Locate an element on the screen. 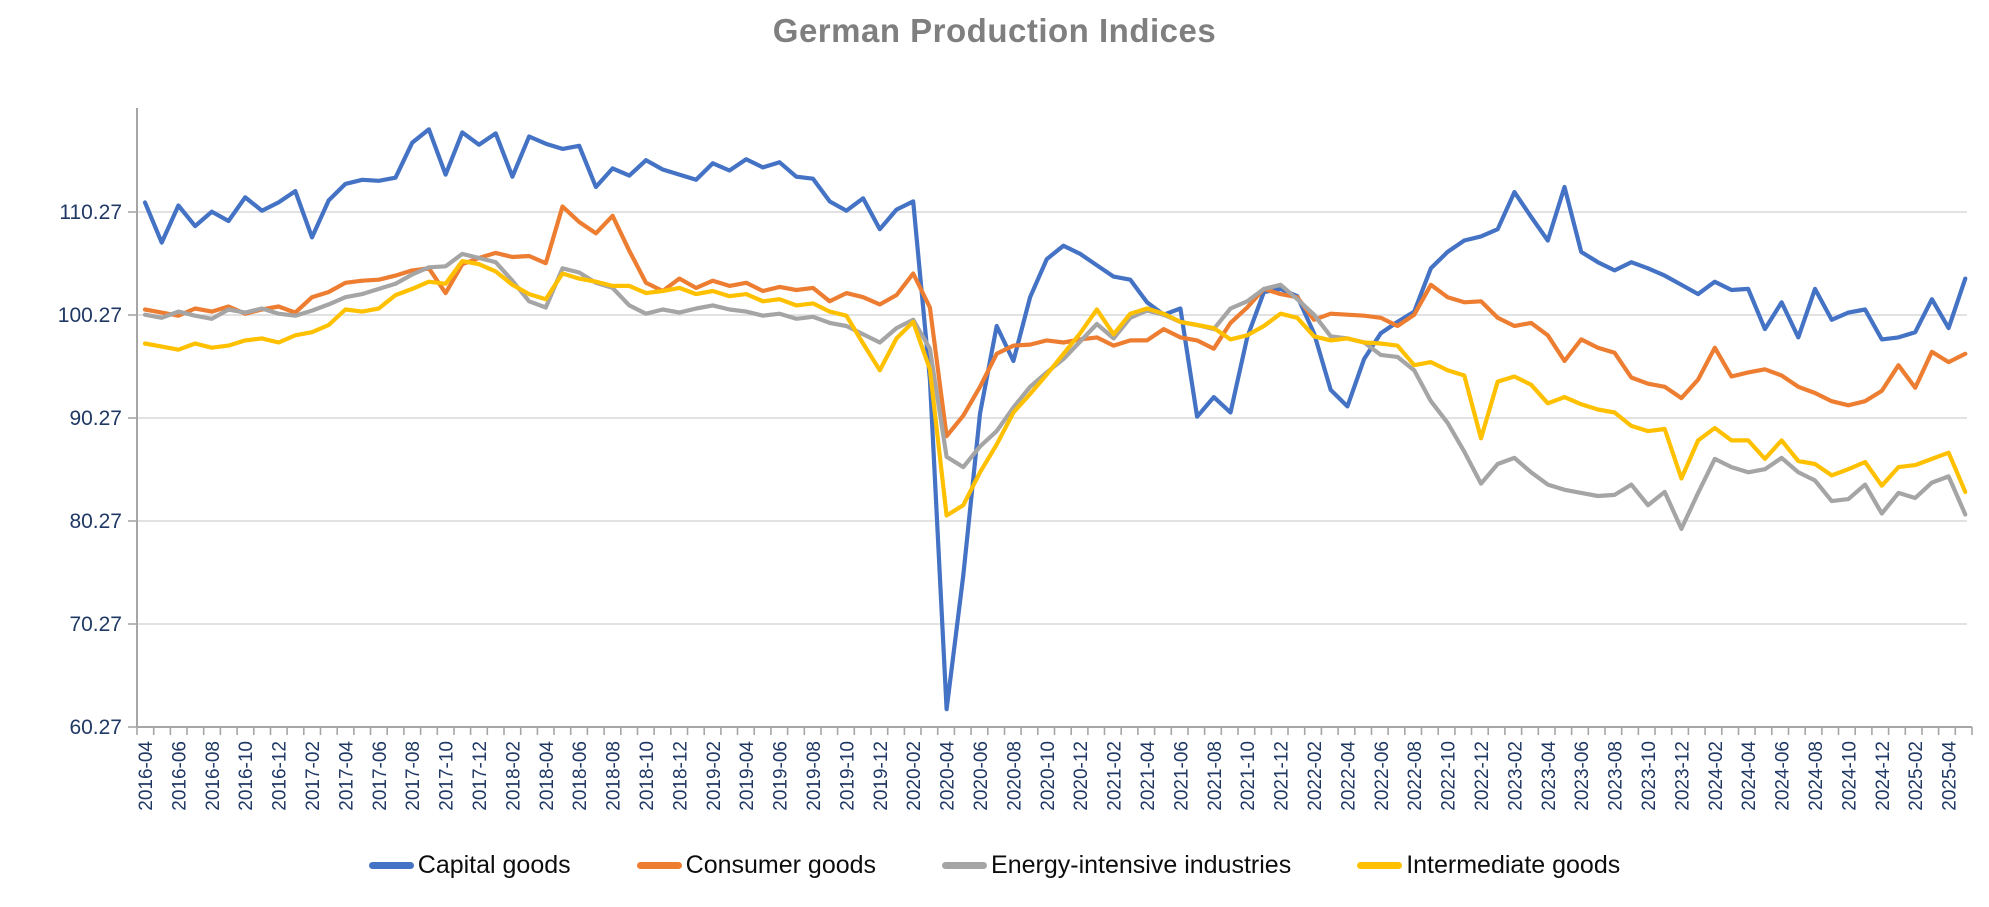 The height and width of the screenshot is (907, 1989). x-axis-label: 2021-08 is located at coordinates (1215, 776).